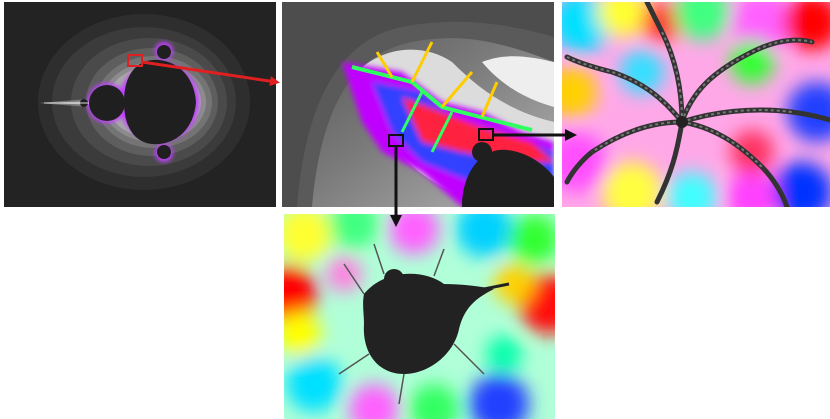 The width and height of the screenshot is (830, 419). What do you see at coordinates (135, 60) in the screenshot?
I see `zoom-box-red` at bounding box center [135, 60].